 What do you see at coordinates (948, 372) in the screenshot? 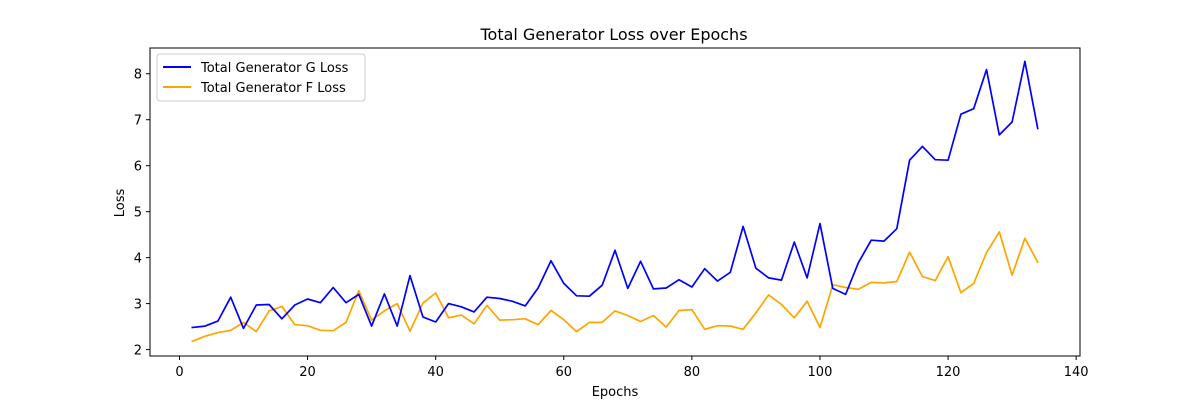
I see `x-tick-label: 120` at bounding box center [948, 372].